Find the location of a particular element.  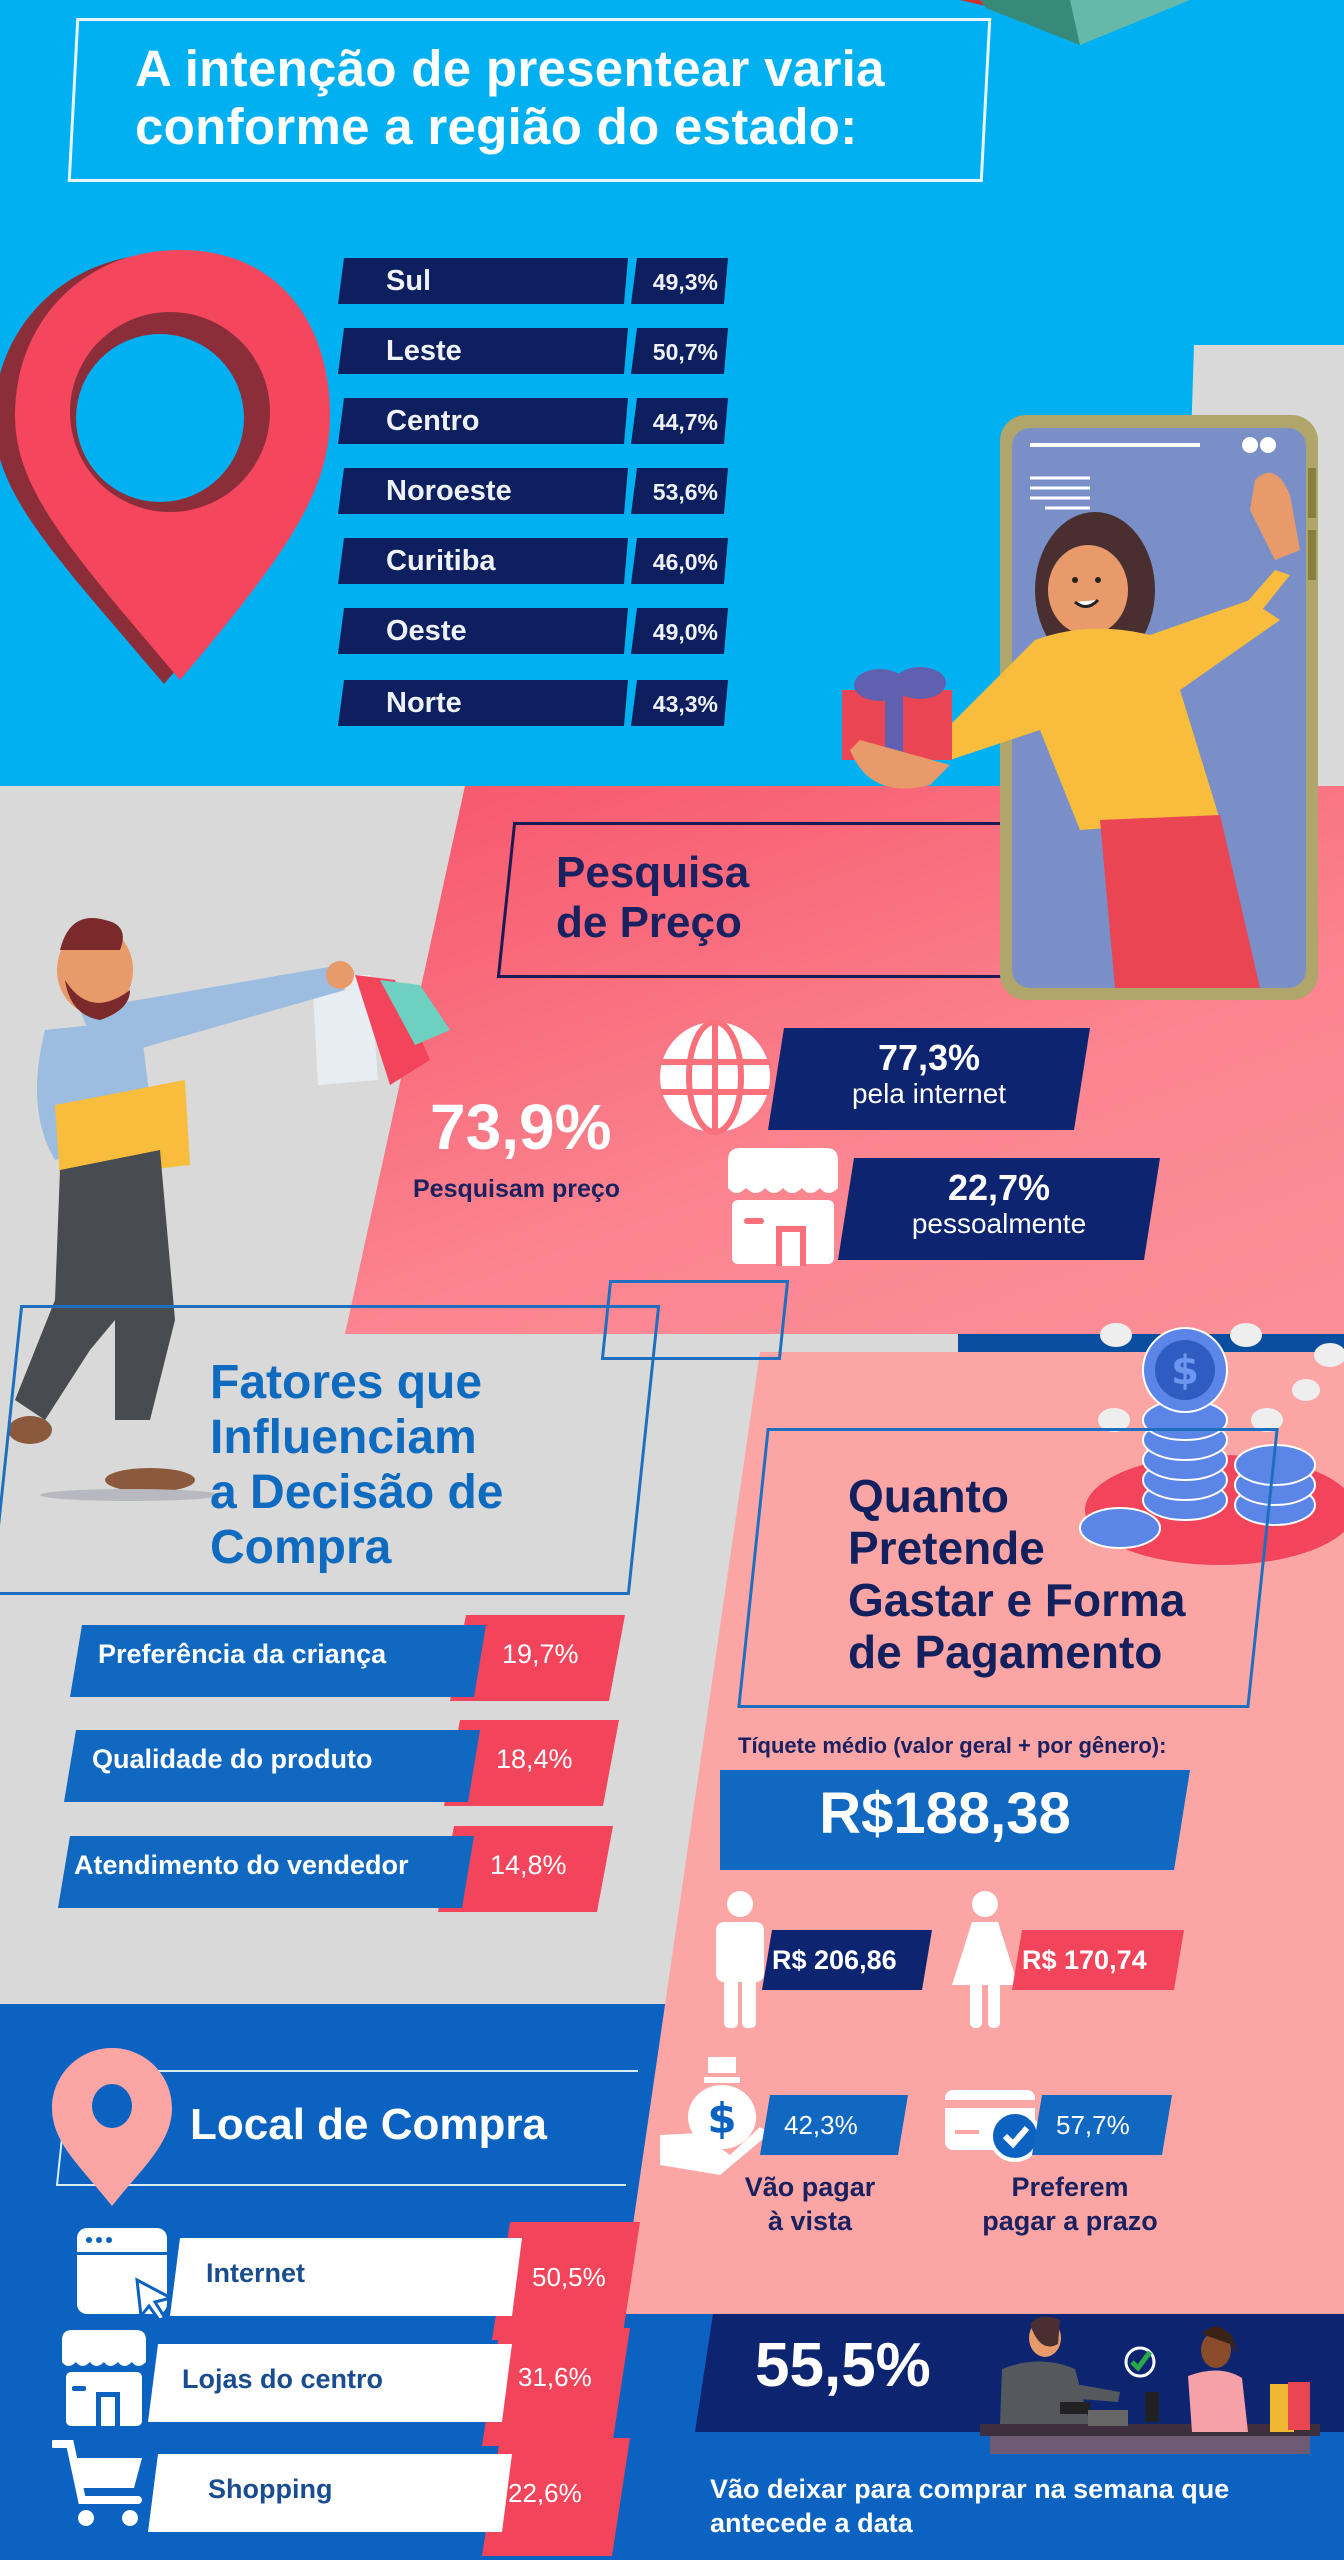

a-prazo-value: 57,7% is located at coordinates (1102, 2125).